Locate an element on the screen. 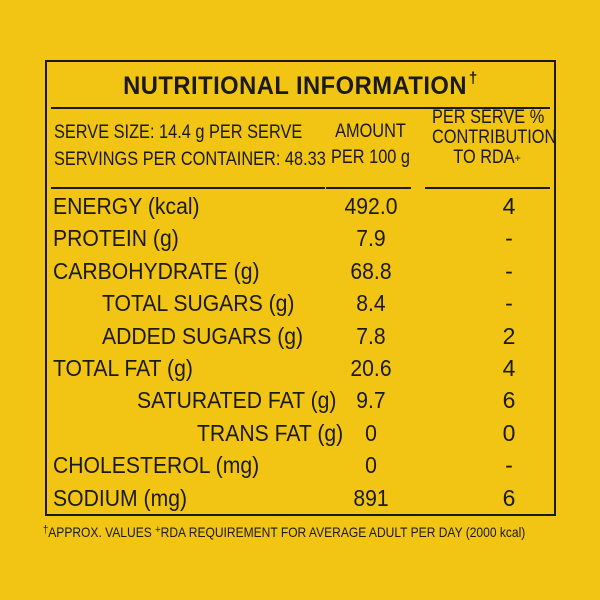  amount-column-header: AMOUNT PER 100 g is located at coordinates (371, 145).